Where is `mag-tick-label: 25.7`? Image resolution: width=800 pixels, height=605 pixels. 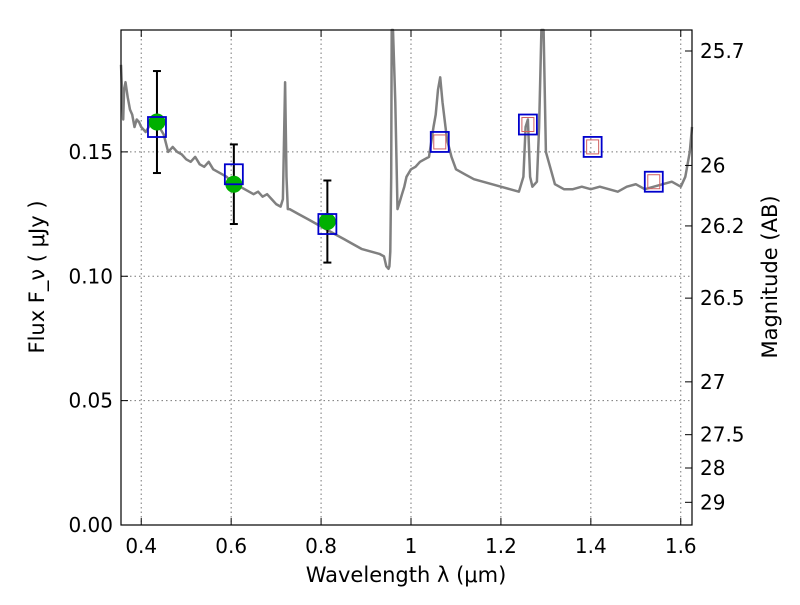 mag-tick-label: 25.7 is located at coordinates (722, 51).